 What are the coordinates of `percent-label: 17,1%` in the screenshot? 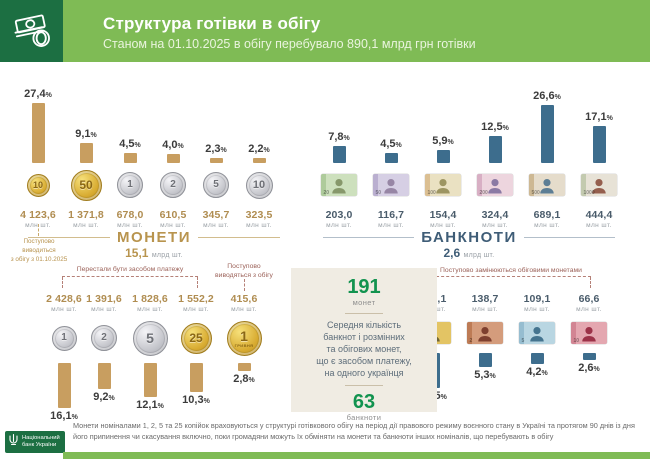 It's located at (599, 117).